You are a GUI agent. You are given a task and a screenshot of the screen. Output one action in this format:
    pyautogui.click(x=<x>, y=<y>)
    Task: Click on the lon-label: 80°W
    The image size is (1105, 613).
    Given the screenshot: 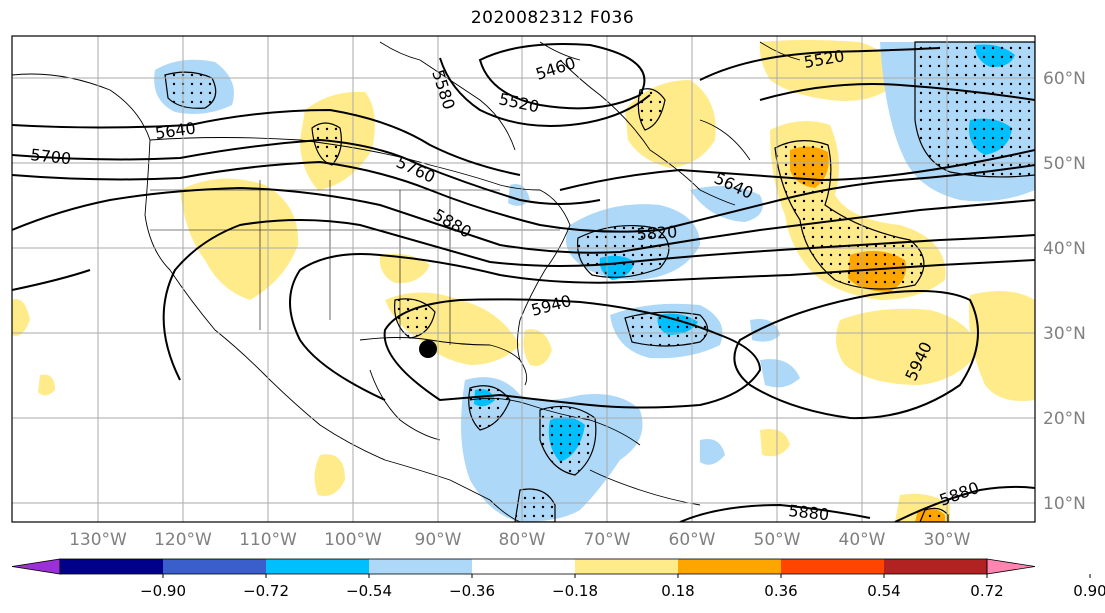 What is the action you would take?
    pyautogui.click(x=522, y=540)
    